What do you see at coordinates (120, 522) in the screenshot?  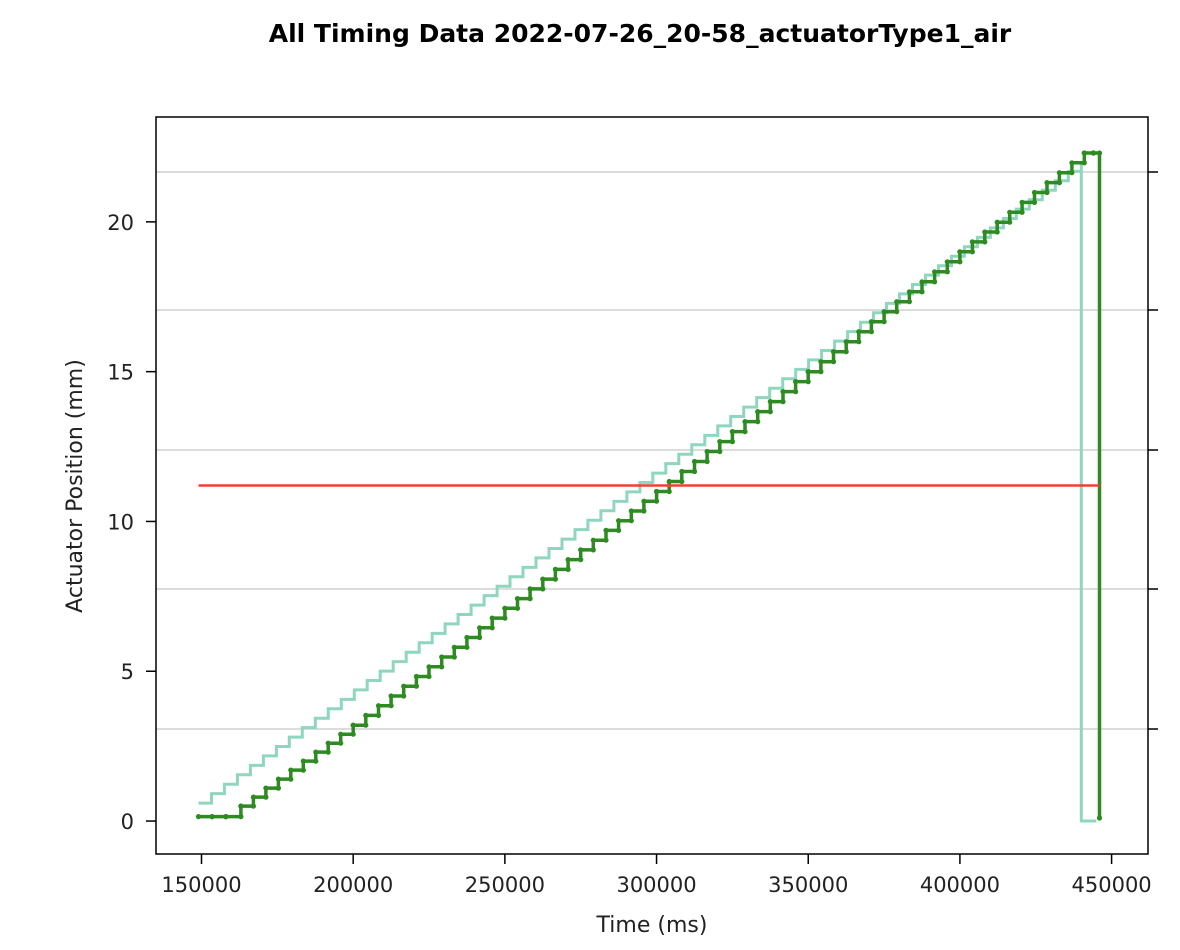 I see `y-tick-label: 10` at bounding box center [120, 522].